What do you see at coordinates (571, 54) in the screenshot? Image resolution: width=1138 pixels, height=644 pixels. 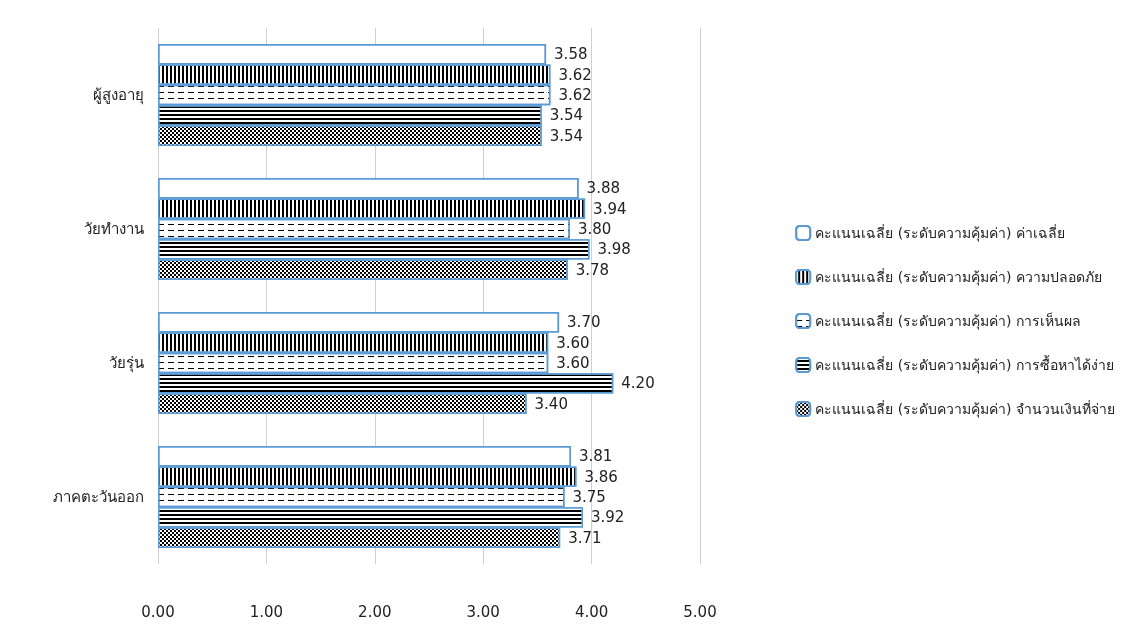 I see `data-label: 3.58` at bounding box center [571, 54].